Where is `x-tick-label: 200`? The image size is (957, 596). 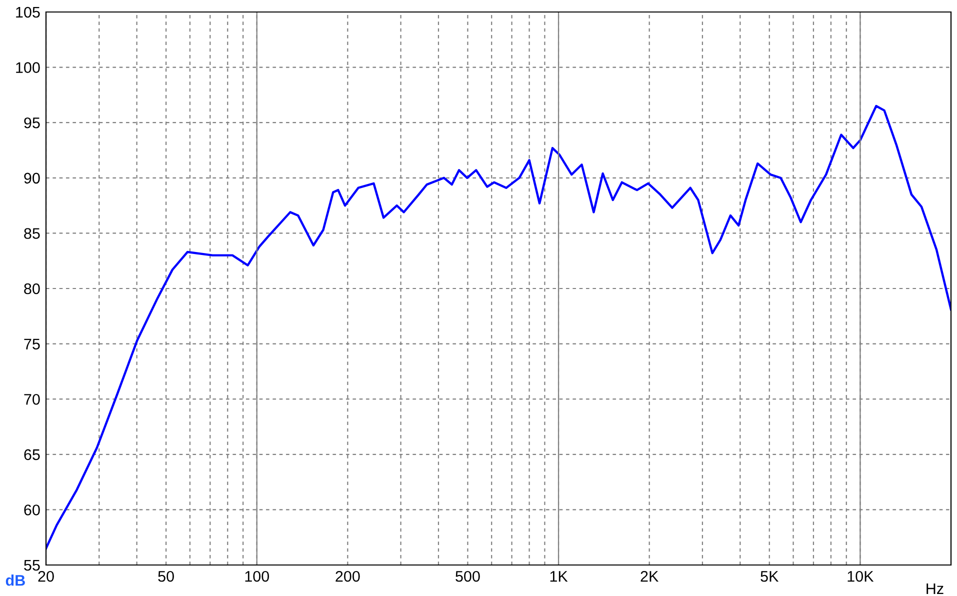 x-tick-label: 200 is located at coordinates (348, 576).